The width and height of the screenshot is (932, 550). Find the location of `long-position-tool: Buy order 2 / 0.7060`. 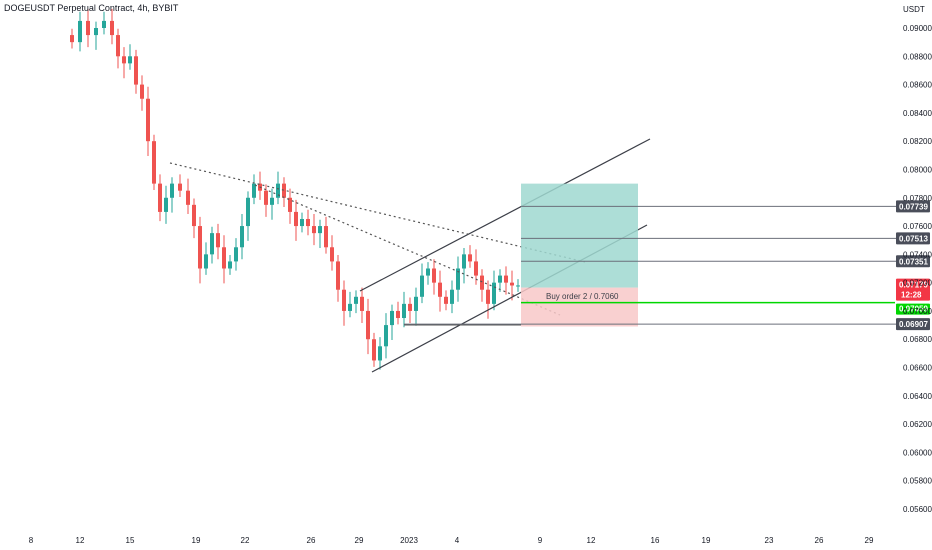

long-position-tool: Buy order 2 / 0.7060 is located at coordinates (579, 255).